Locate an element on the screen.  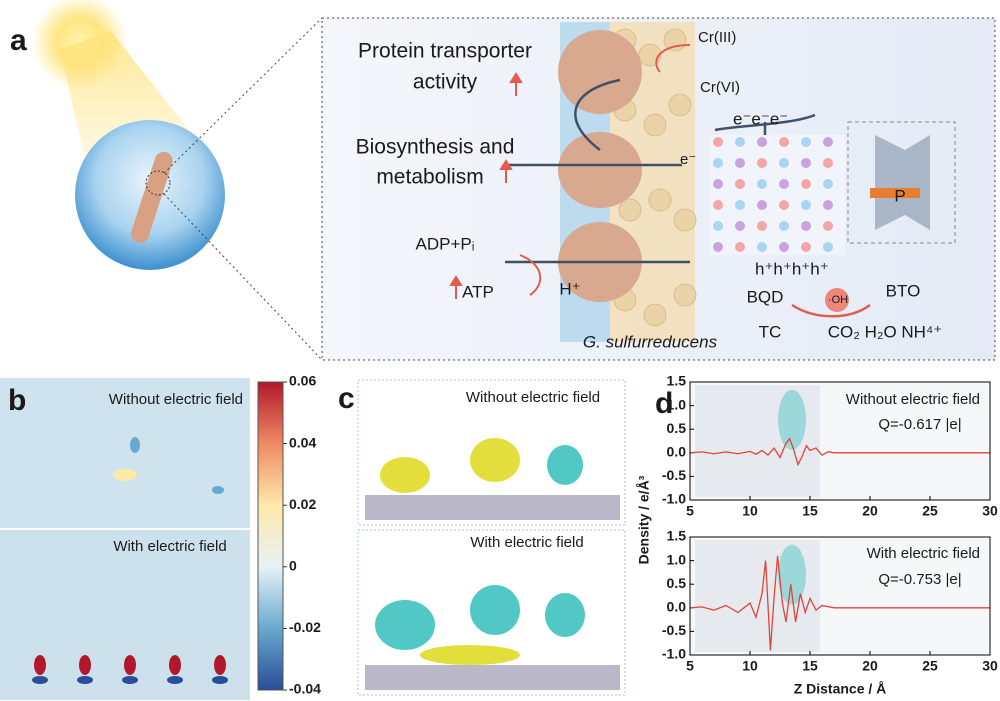
panel-label: c is located at coordinates (346, 398).